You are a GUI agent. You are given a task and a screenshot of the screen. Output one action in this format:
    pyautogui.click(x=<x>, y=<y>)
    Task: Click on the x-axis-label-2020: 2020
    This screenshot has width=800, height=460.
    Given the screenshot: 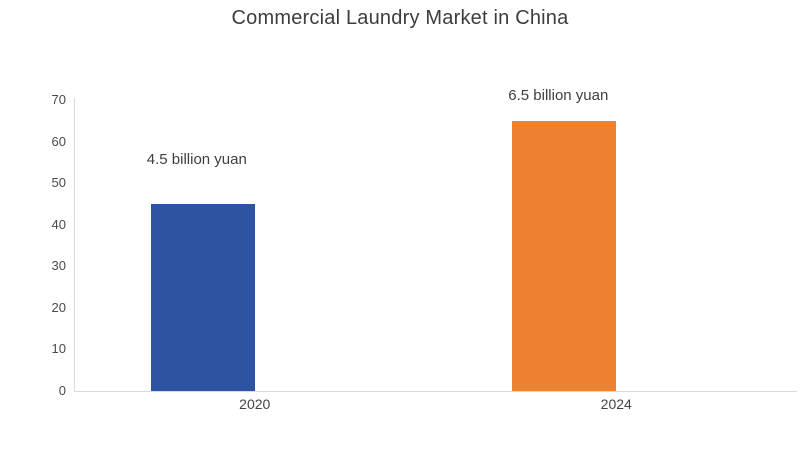 What is the action you would take?
    pyautogui.click(x=255, y=404)
    